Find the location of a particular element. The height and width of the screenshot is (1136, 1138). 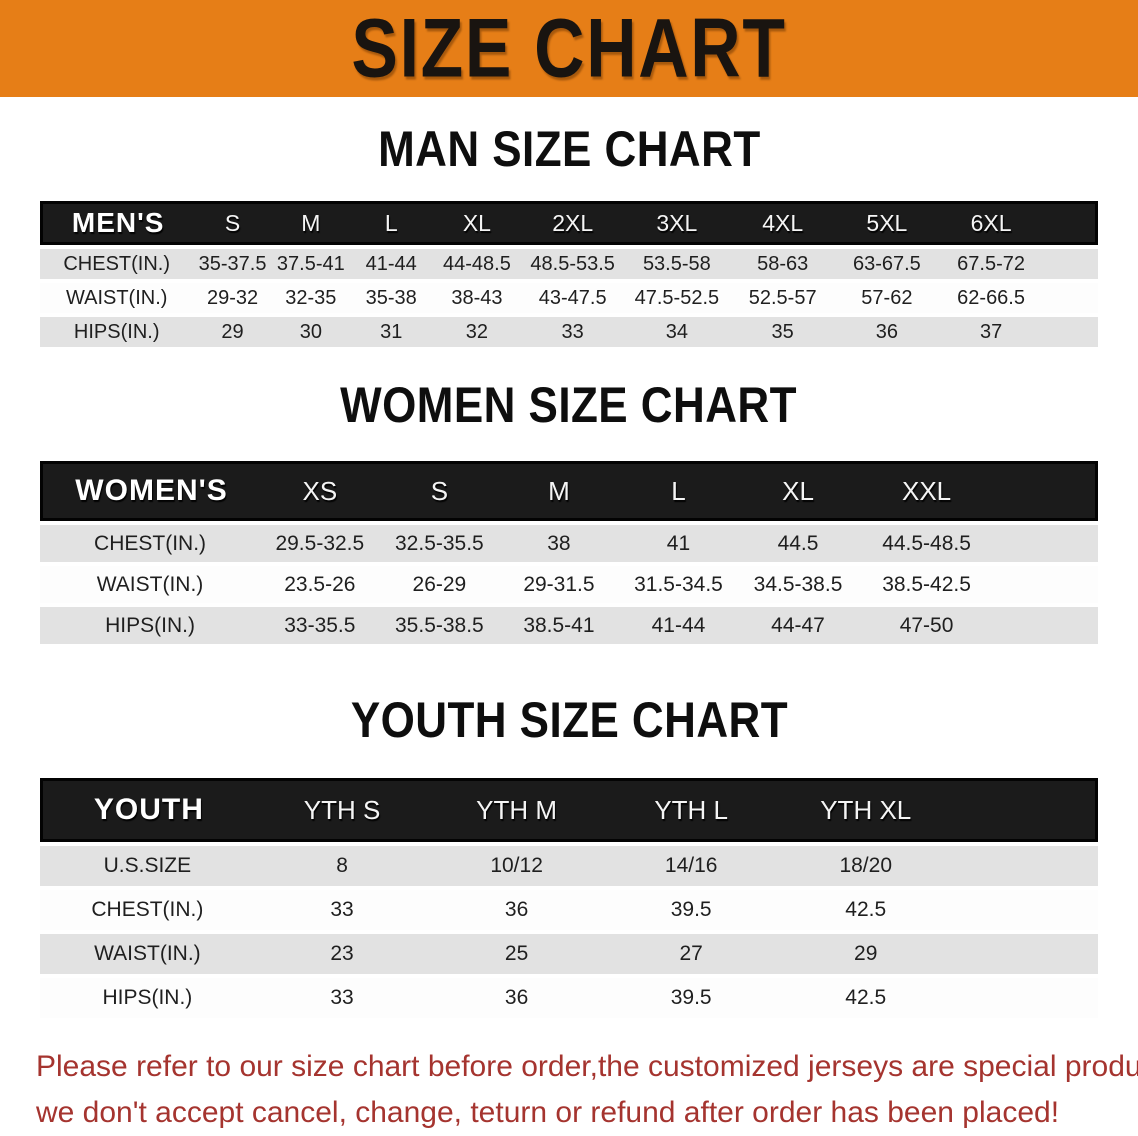

table-row: HIPS(IN.) 33 36 39.5 42.5 is located at coordinates (569, 998).